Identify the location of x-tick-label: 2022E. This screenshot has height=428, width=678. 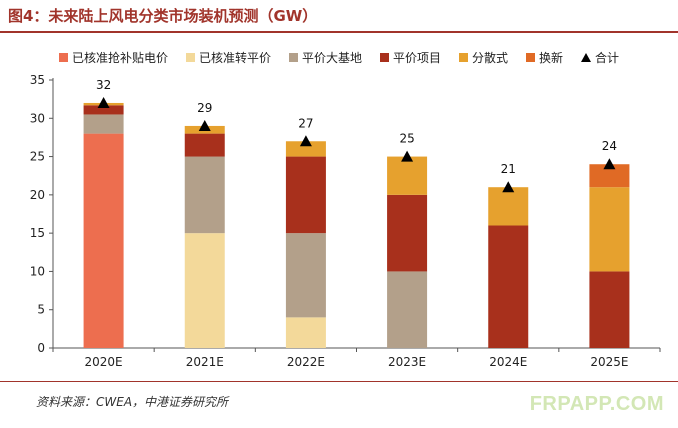
(306, 362).